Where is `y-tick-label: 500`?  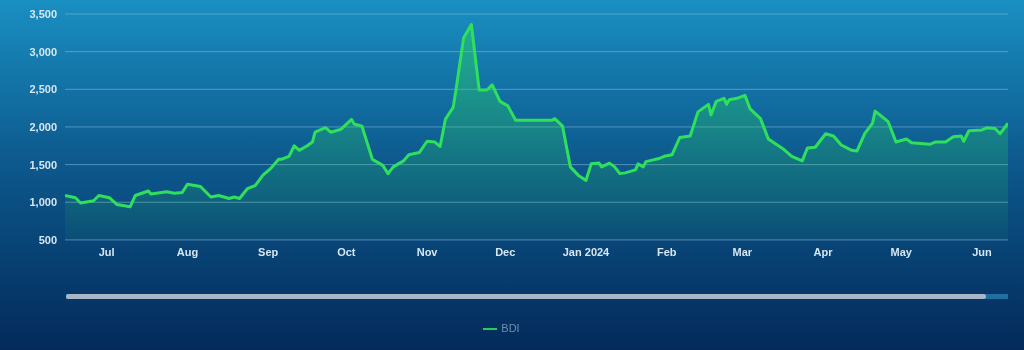
y-tick-label: 500 is located at coordinates (47, 239).